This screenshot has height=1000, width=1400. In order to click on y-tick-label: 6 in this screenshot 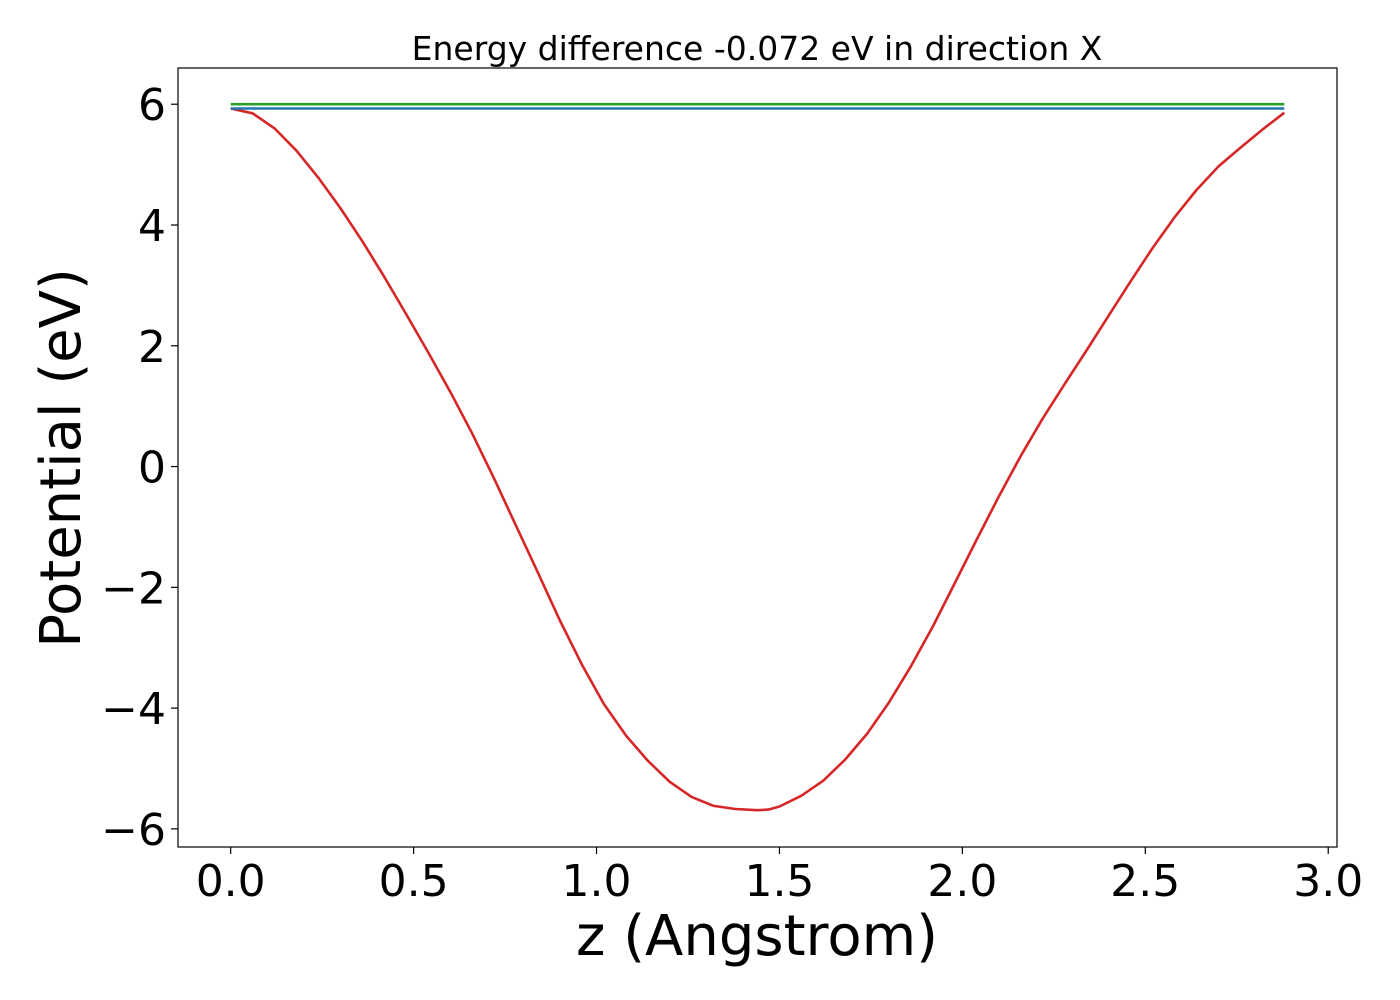, I will do `click(152, 105)`.